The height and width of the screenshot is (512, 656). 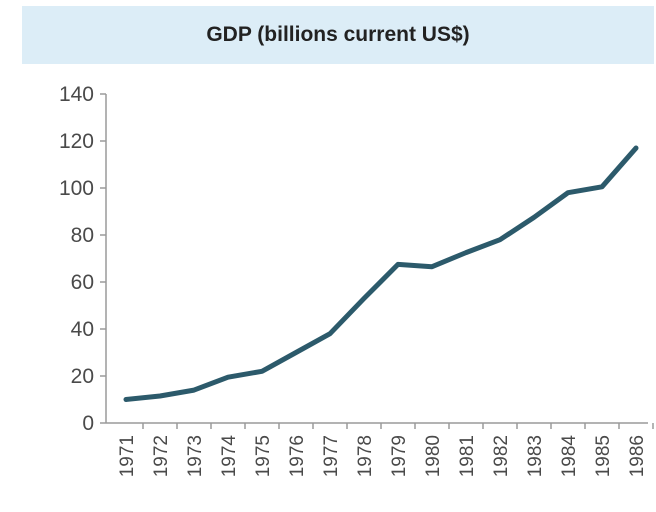 What do you see at coordinates (501, 456) in the screenshot?
I see `x-tick-label: 1982` at bounding box center [501, 456].